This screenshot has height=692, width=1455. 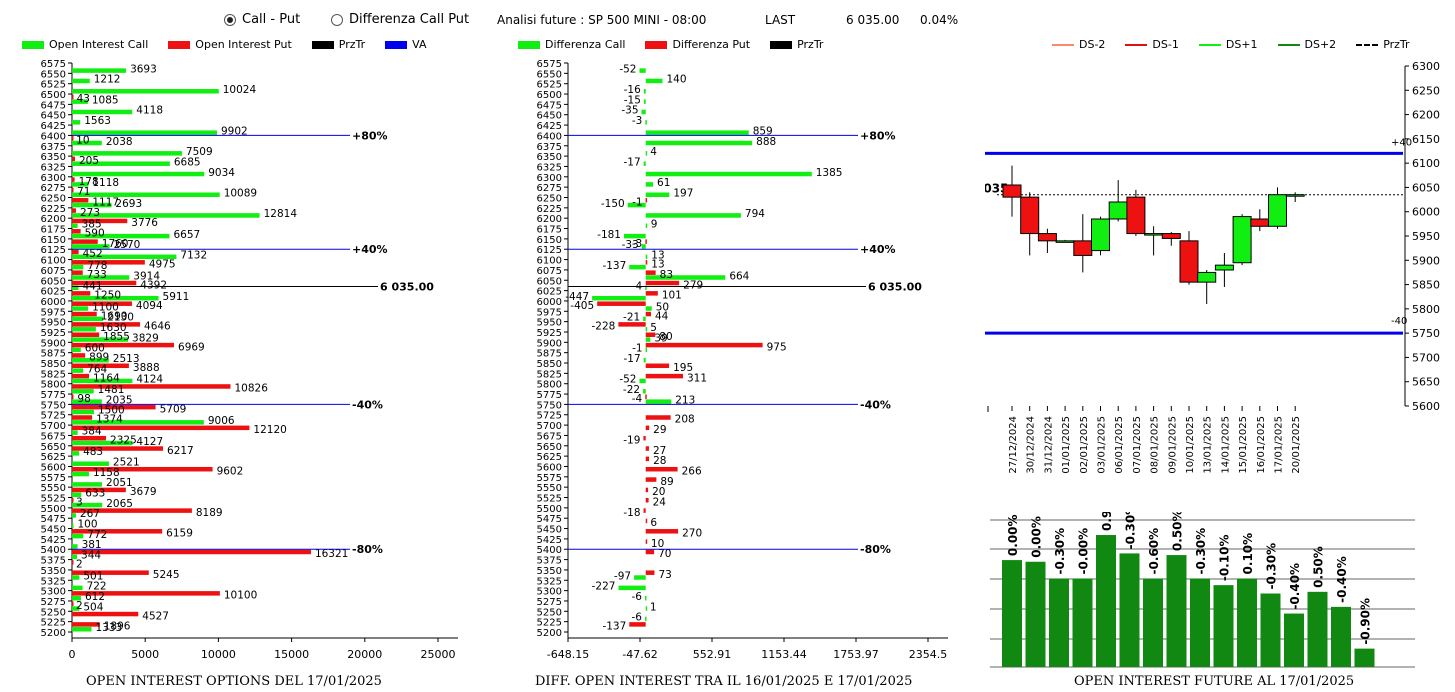 What do you see at coordinates (711, 44) in the screenshot?
I see `legend-diff-label: Differenza Put` at bounding box center [711, 44].